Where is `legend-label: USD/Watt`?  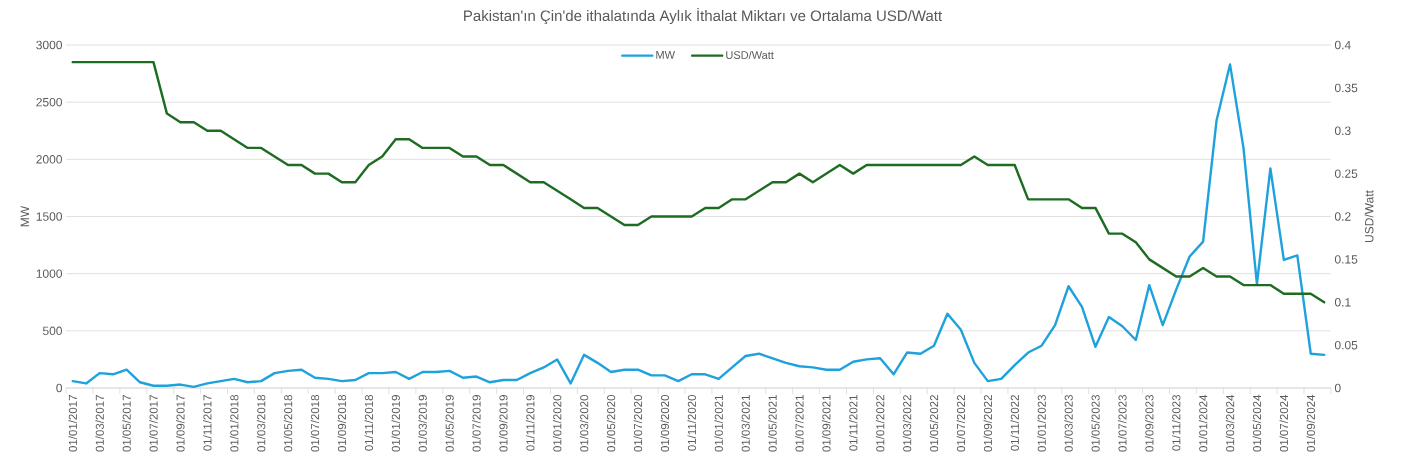 legend-label: USD/Watt is located at coordinates (750, 54).